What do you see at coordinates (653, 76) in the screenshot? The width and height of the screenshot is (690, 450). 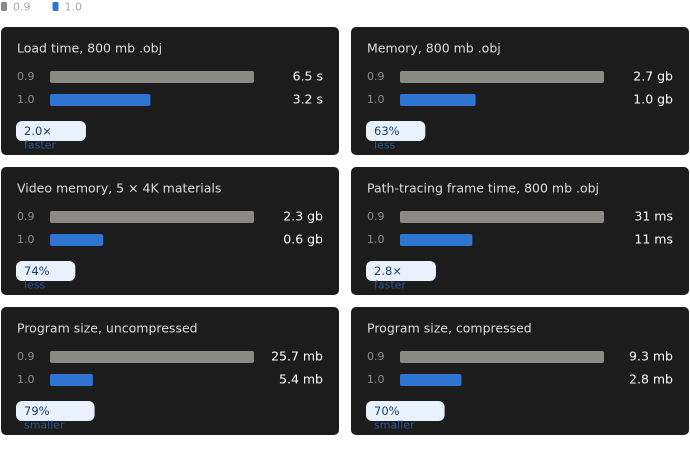 I see `value-label: 2.7 gb` at bounding box center [653, 76].